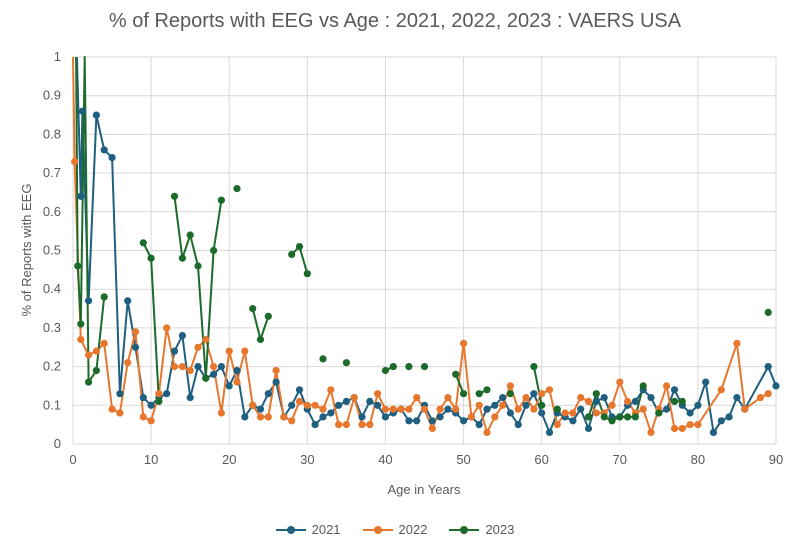 Image resolution: width=790 pixels, height=552 pixels. Describe the element at coordinates (57, 443) in the screenshot. I see `y-tick-label: 0` at that location.